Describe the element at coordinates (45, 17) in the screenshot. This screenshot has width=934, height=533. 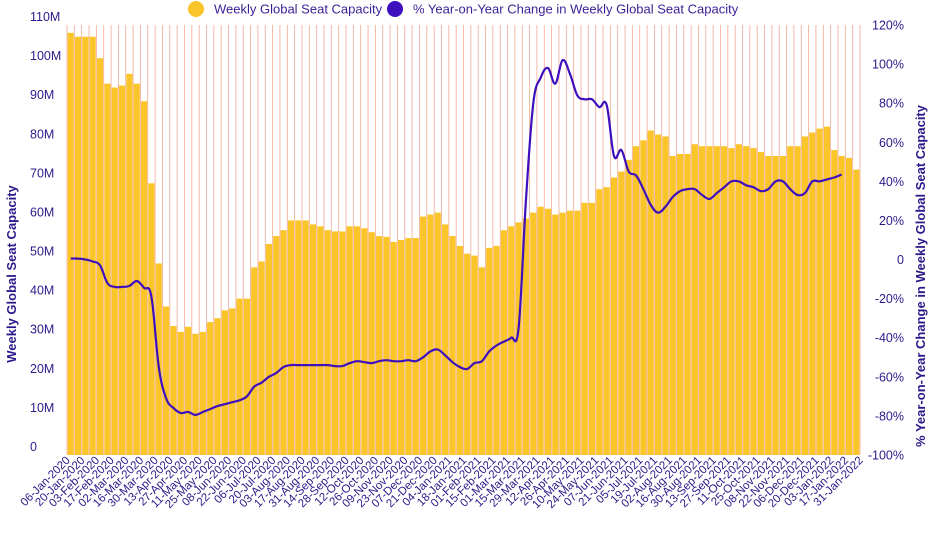
I see `y-left-tick-label: 110M` at that location.